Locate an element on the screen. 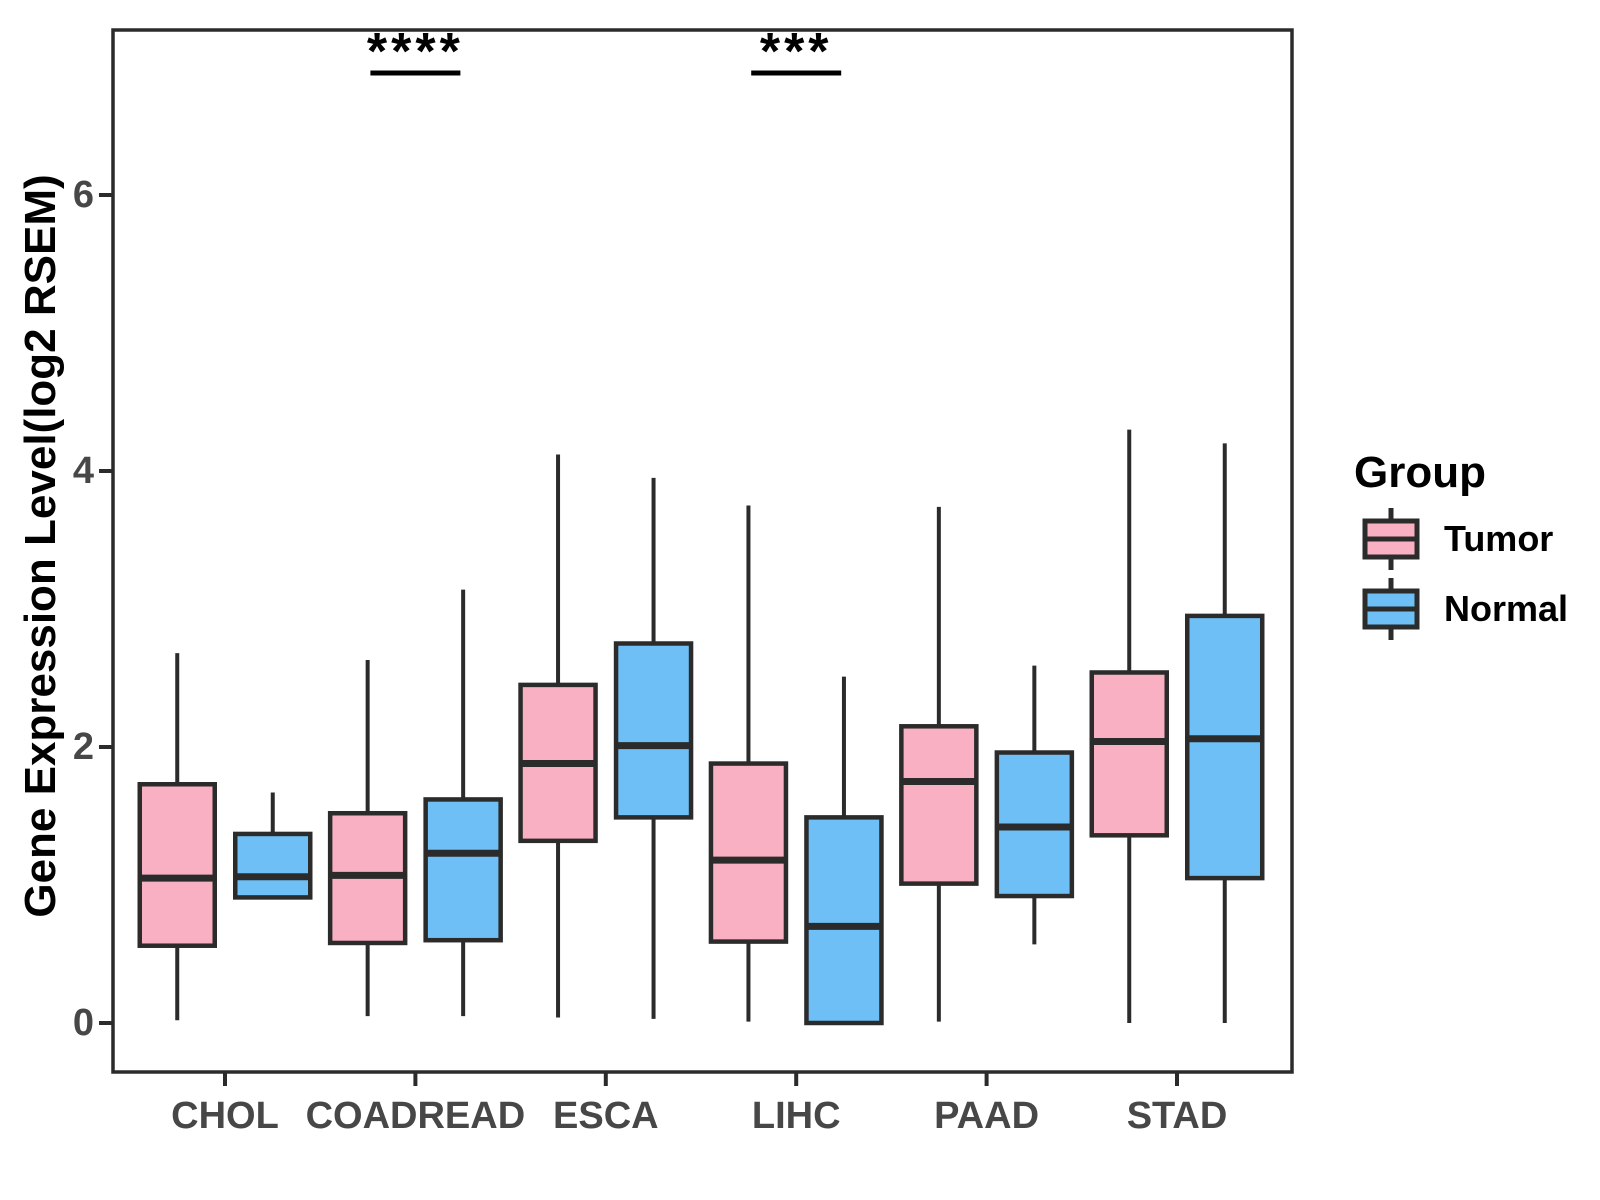  box-tumor-lihc is located at coordinates (748, 852).